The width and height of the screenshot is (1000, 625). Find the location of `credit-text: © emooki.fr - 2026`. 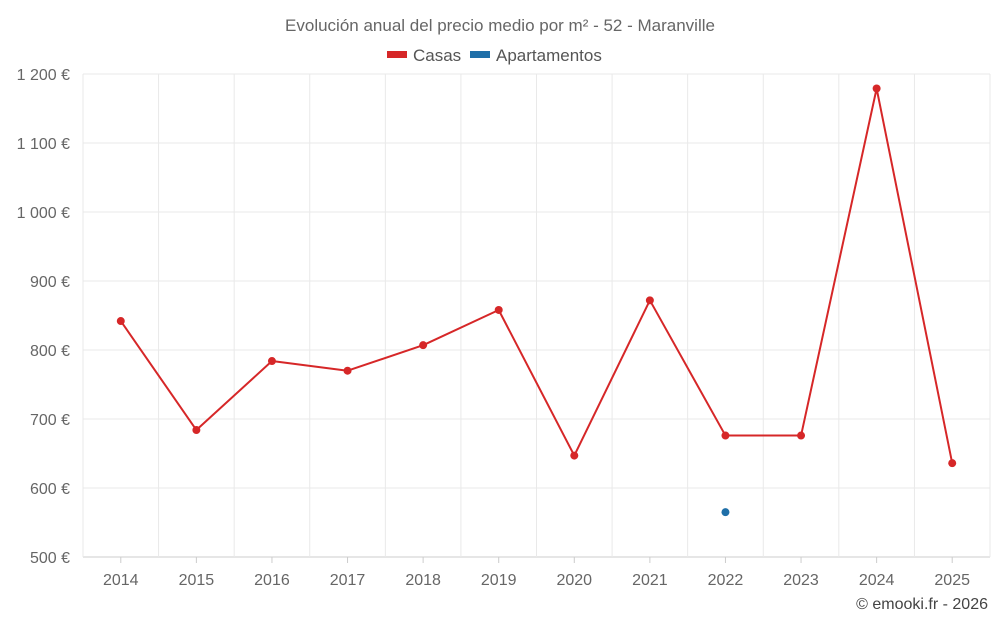

credit-text: © emooki.fr - 2026 is located at coordinates (922, 604).